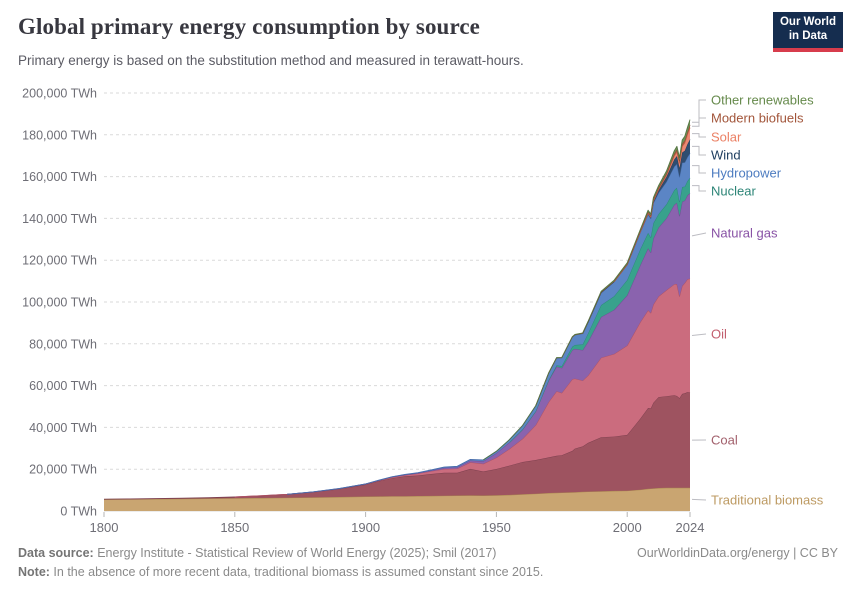 This screenshot has height=600, width=850. What do you see at coordinates (397, 446) in the screenshot?
I see `area-coal` at bounding box center [397, 446].